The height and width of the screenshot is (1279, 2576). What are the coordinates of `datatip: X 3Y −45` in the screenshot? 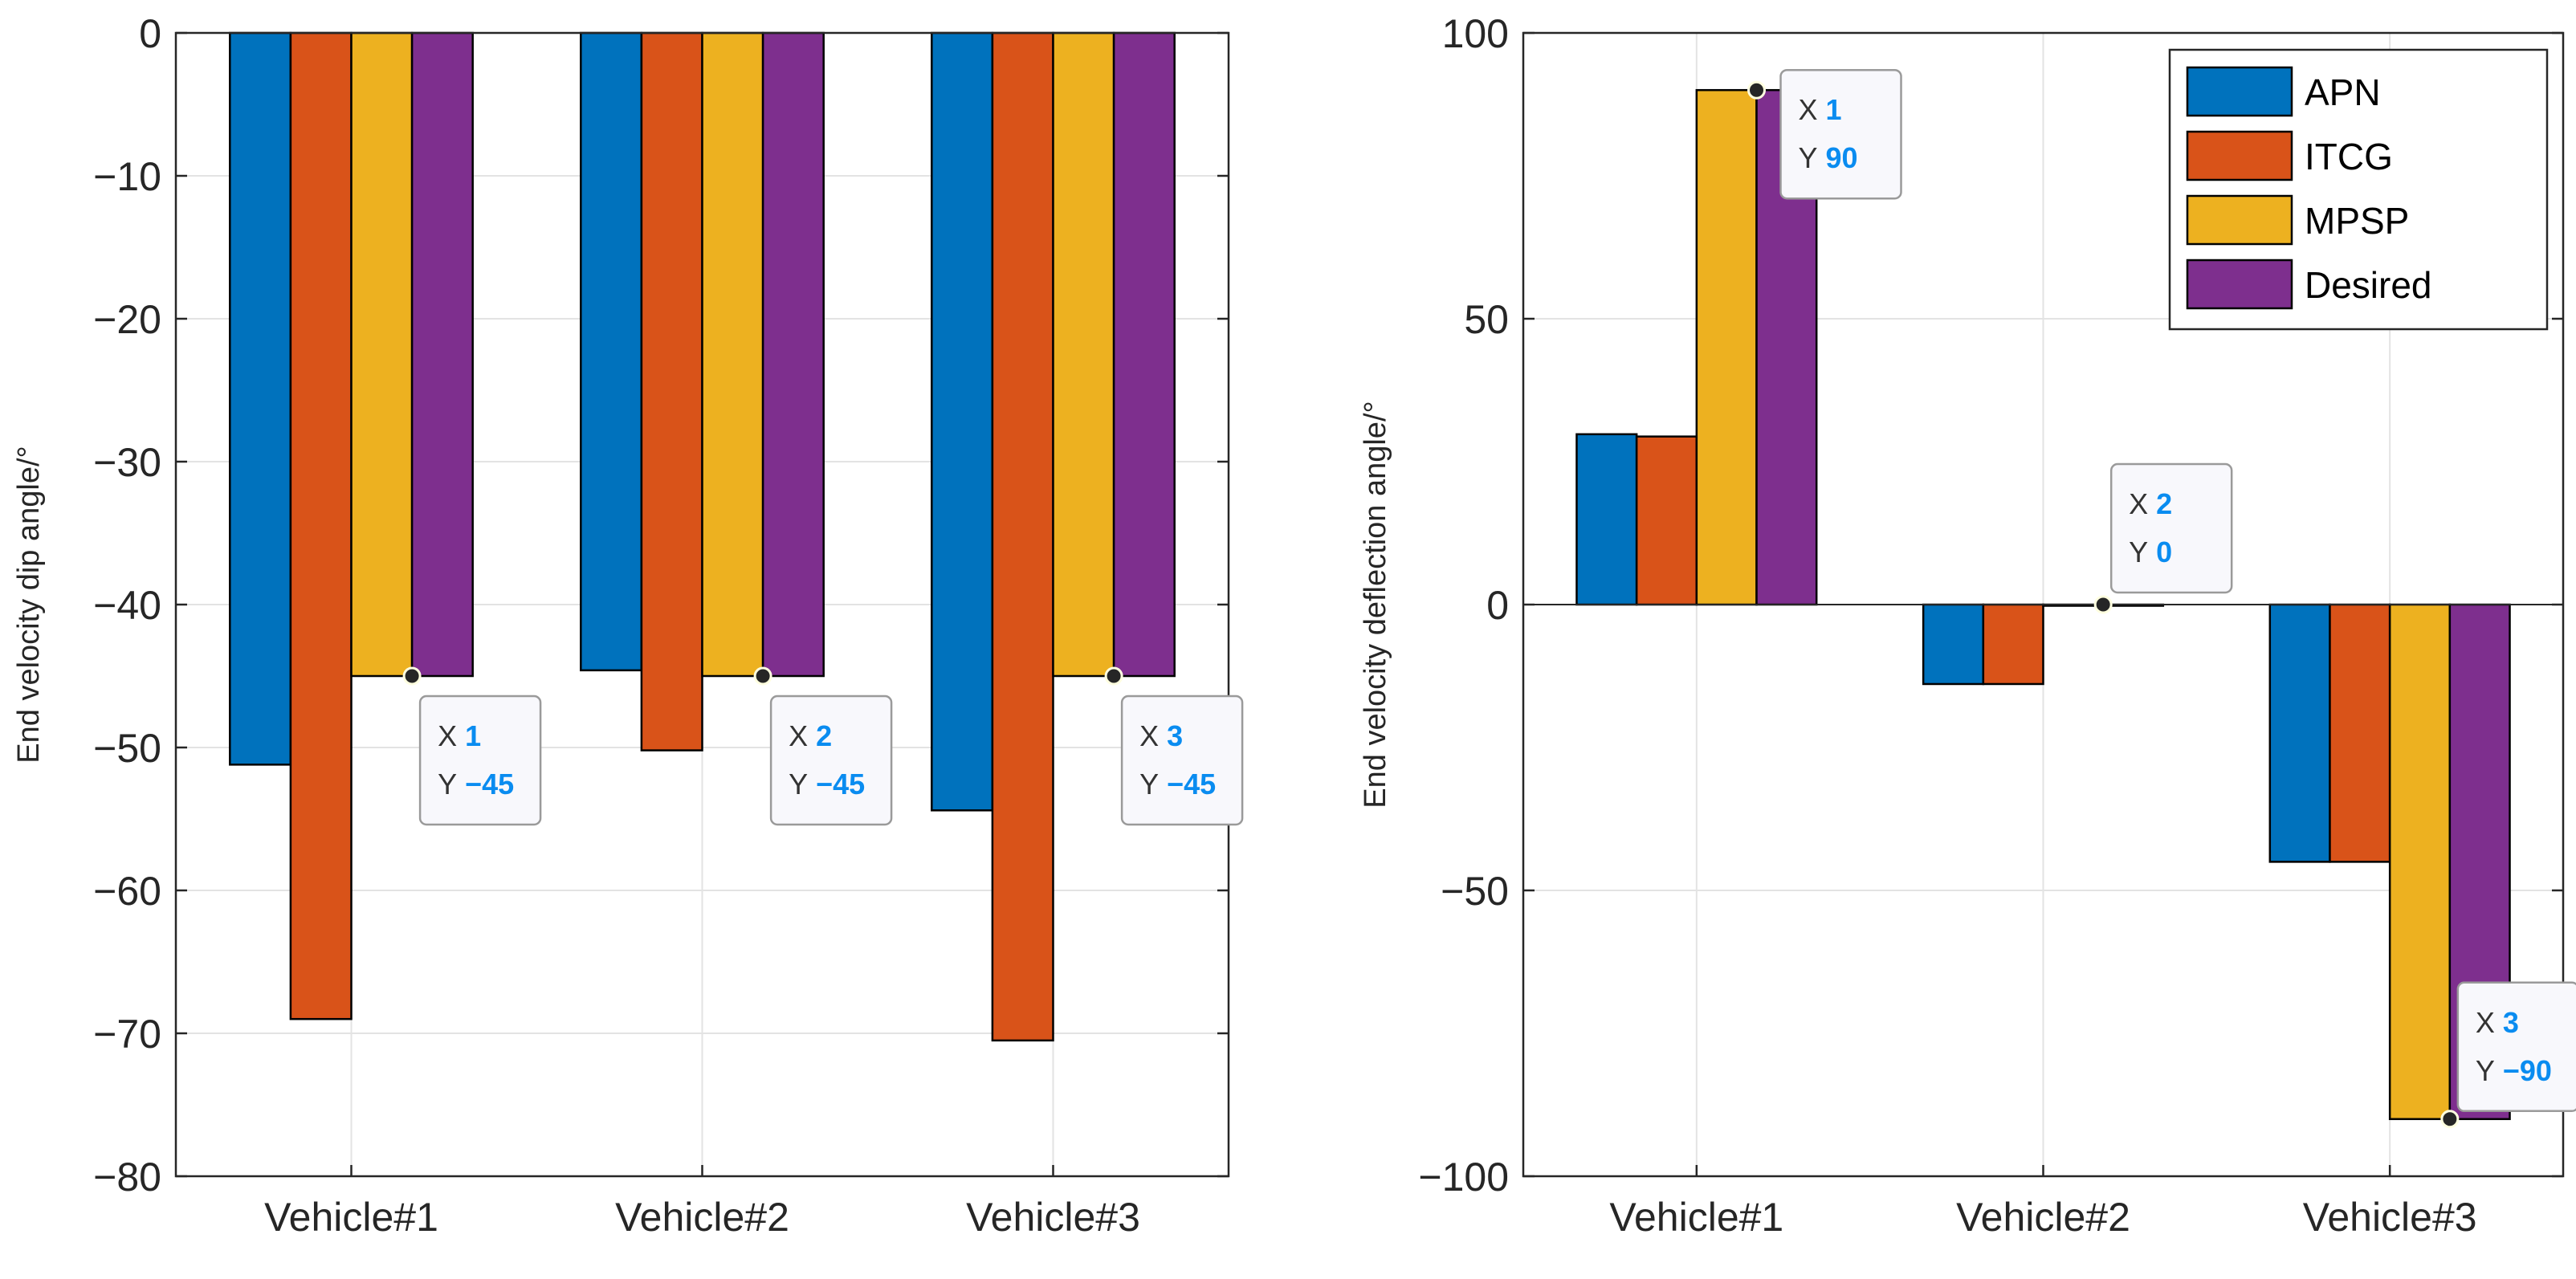 It's located at (1174, 746).